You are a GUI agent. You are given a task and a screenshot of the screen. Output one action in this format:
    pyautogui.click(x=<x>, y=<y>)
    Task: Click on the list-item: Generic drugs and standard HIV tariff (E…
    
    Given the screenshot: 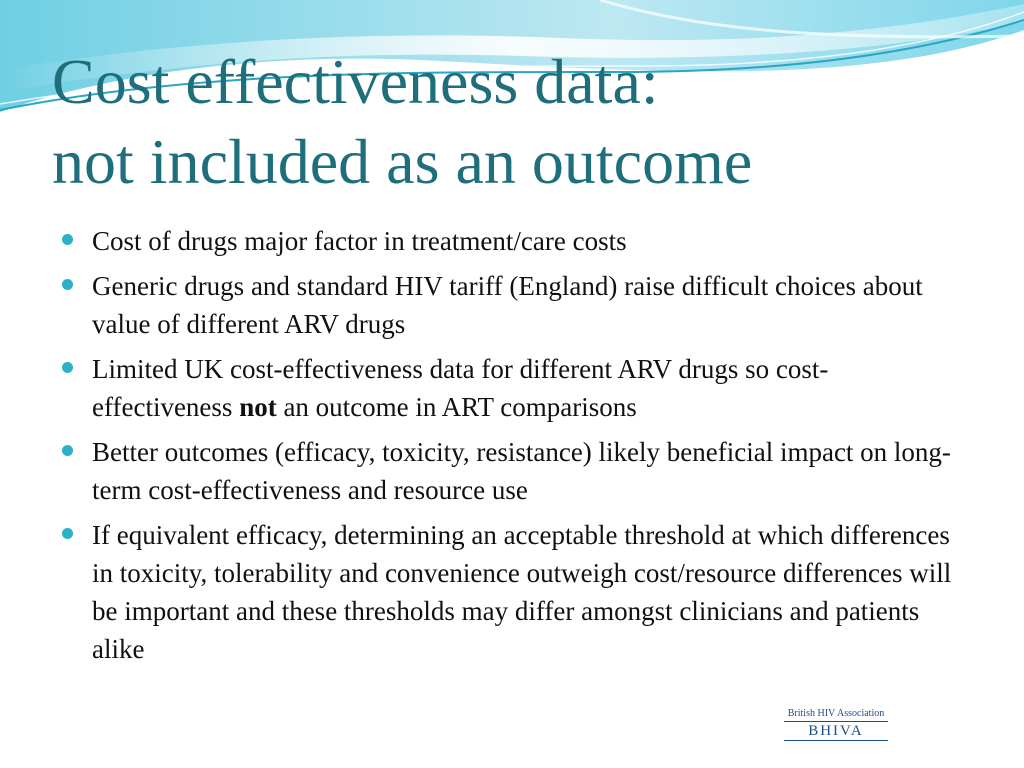 What is the action you would take?
    pyautogui.click(x=510, y=305)
    